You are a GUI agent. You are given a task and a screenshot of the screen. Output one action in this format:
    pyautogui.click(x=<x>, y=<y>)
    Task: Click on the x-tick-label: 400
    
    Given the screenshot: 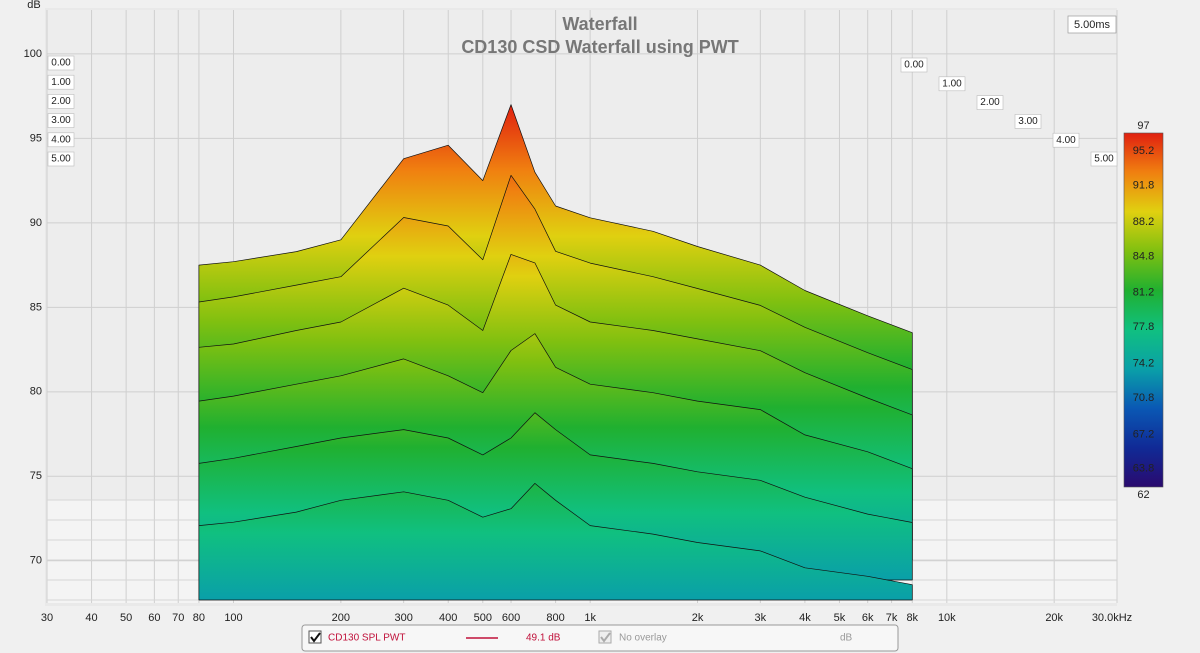 What is the action you would take?
    pyautogui.click(x=448, y=618)
    